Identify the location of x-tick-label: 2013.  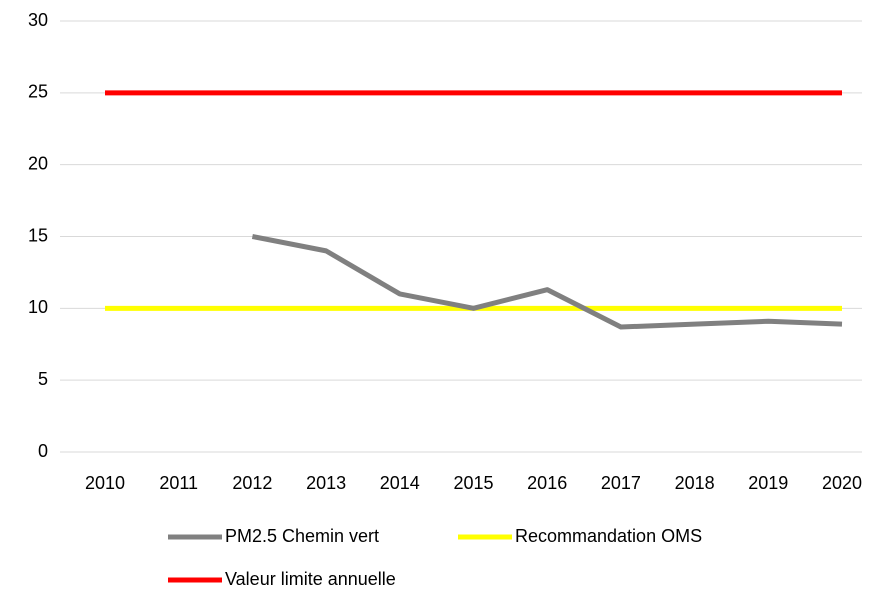
(326, 483).